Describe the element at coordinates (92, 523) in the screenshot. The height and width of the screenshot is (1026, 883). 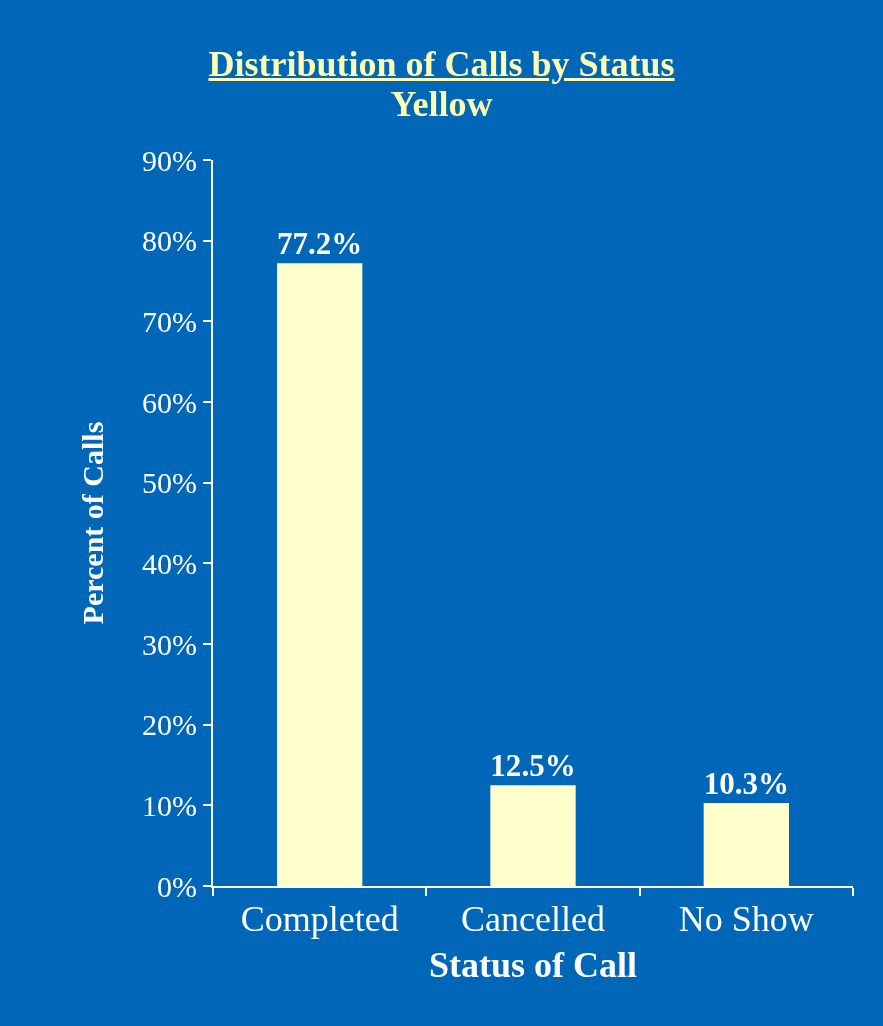
I see `y-axis-title: Percent of Calls` at that location.